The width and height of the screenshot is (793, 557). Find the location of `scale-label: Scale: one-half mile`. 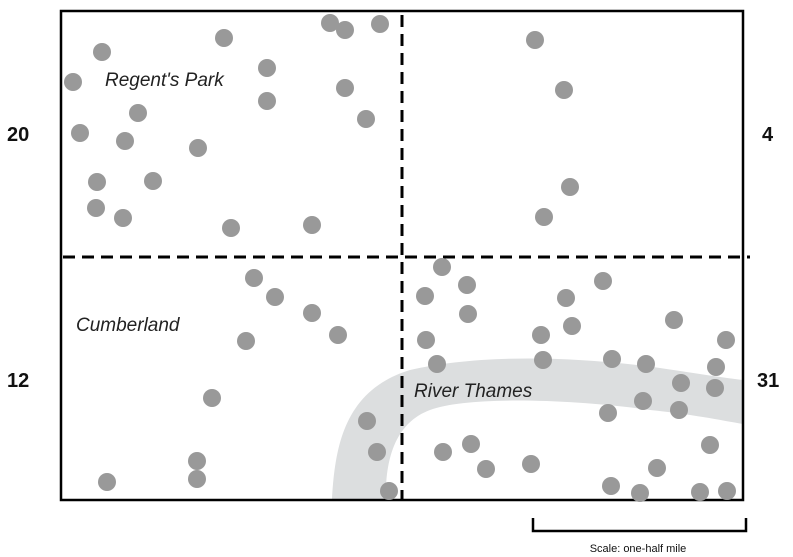

scale-label: Scale: one-half mile is located at coordinates (638, 549).